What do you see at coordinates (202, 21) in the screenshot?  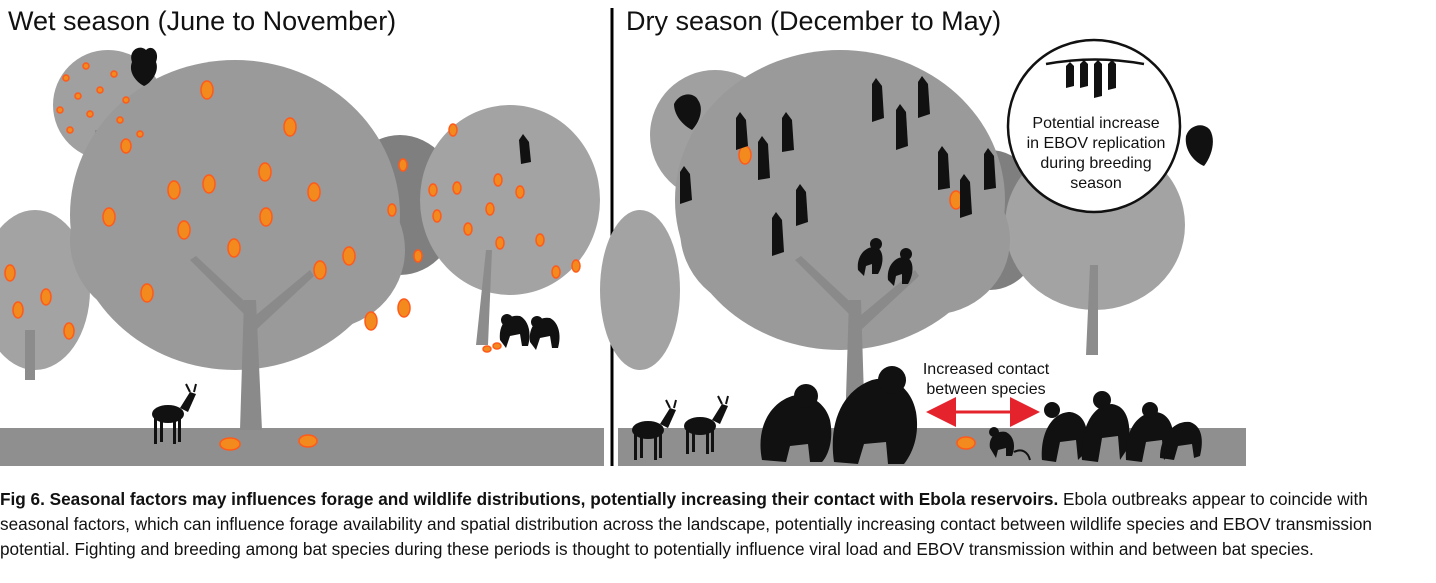 I see `wet-season-title: Wet season (June to November)` at bounding box center [202, 21].